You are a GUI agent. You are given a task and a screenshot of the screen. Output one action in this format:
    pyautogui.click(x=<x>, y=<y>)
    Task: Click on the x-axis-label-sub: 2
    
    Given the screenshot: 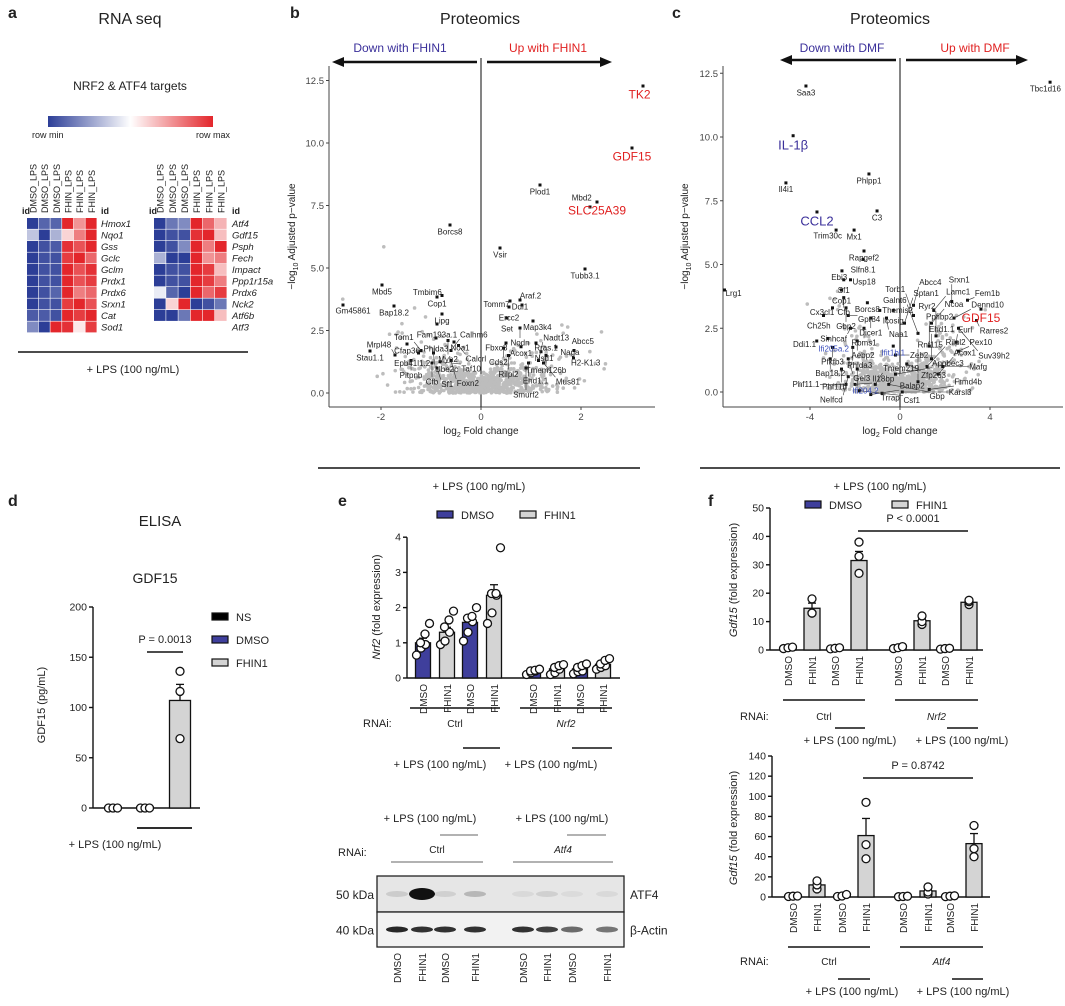 What is the action you would take?
    pyautogui.click(x=878, y=435)
    